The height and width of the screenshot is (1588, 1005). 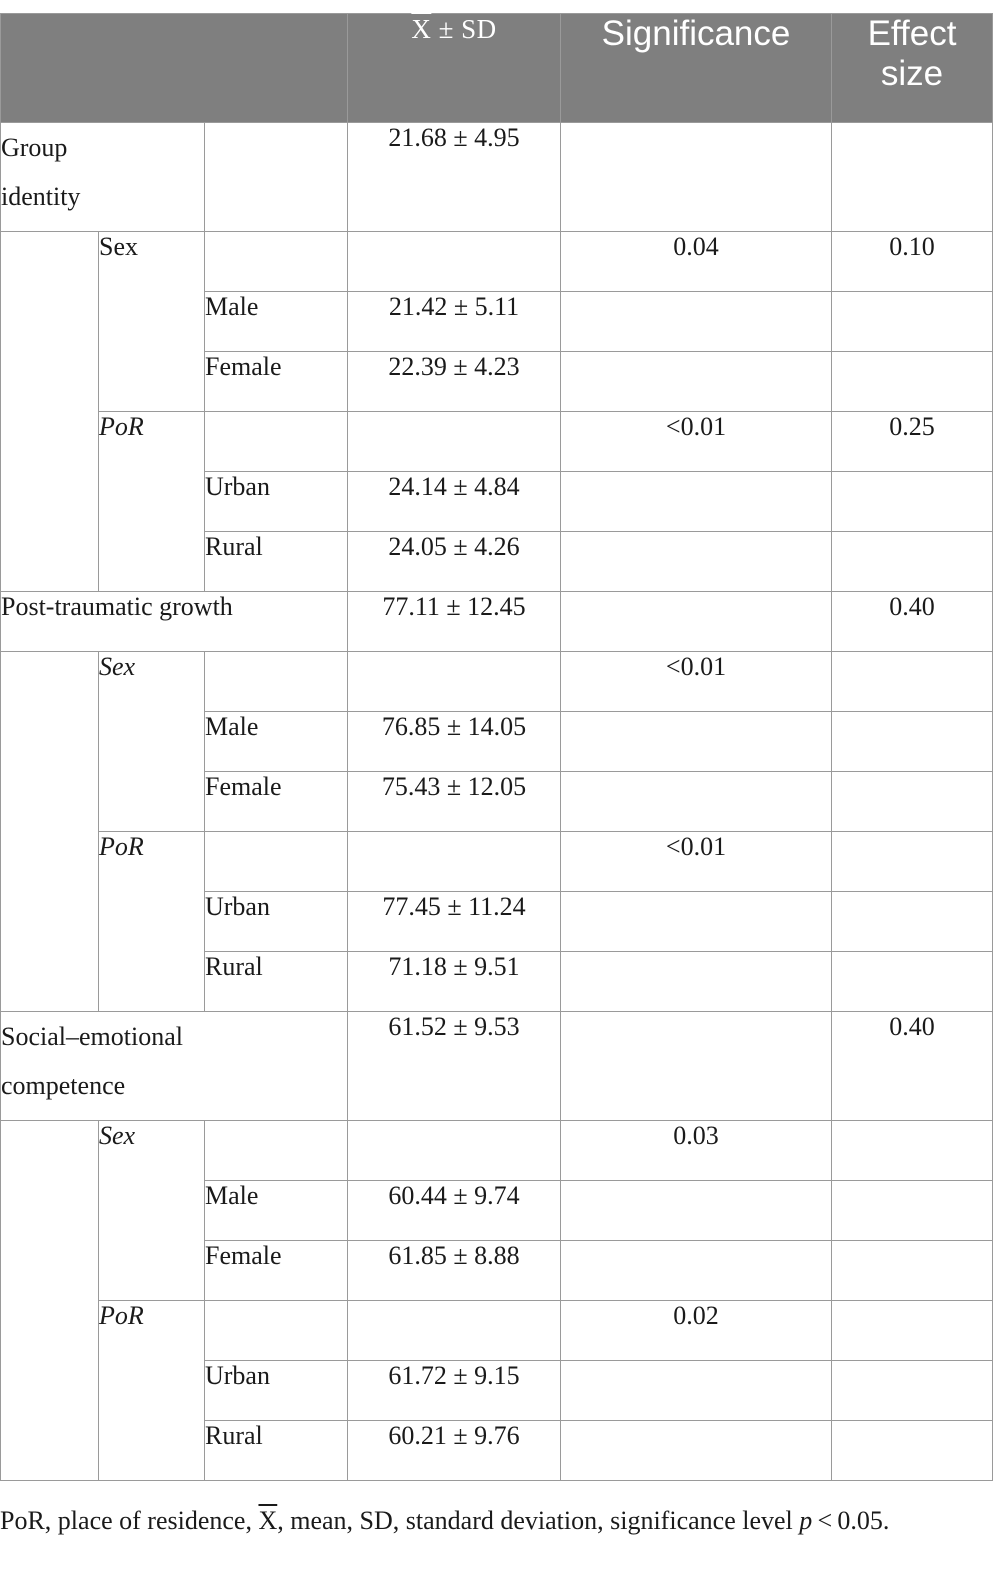 I want to click on mean-sd-cell: 61.85 ± 8.88, so click(x=454, y=1270).